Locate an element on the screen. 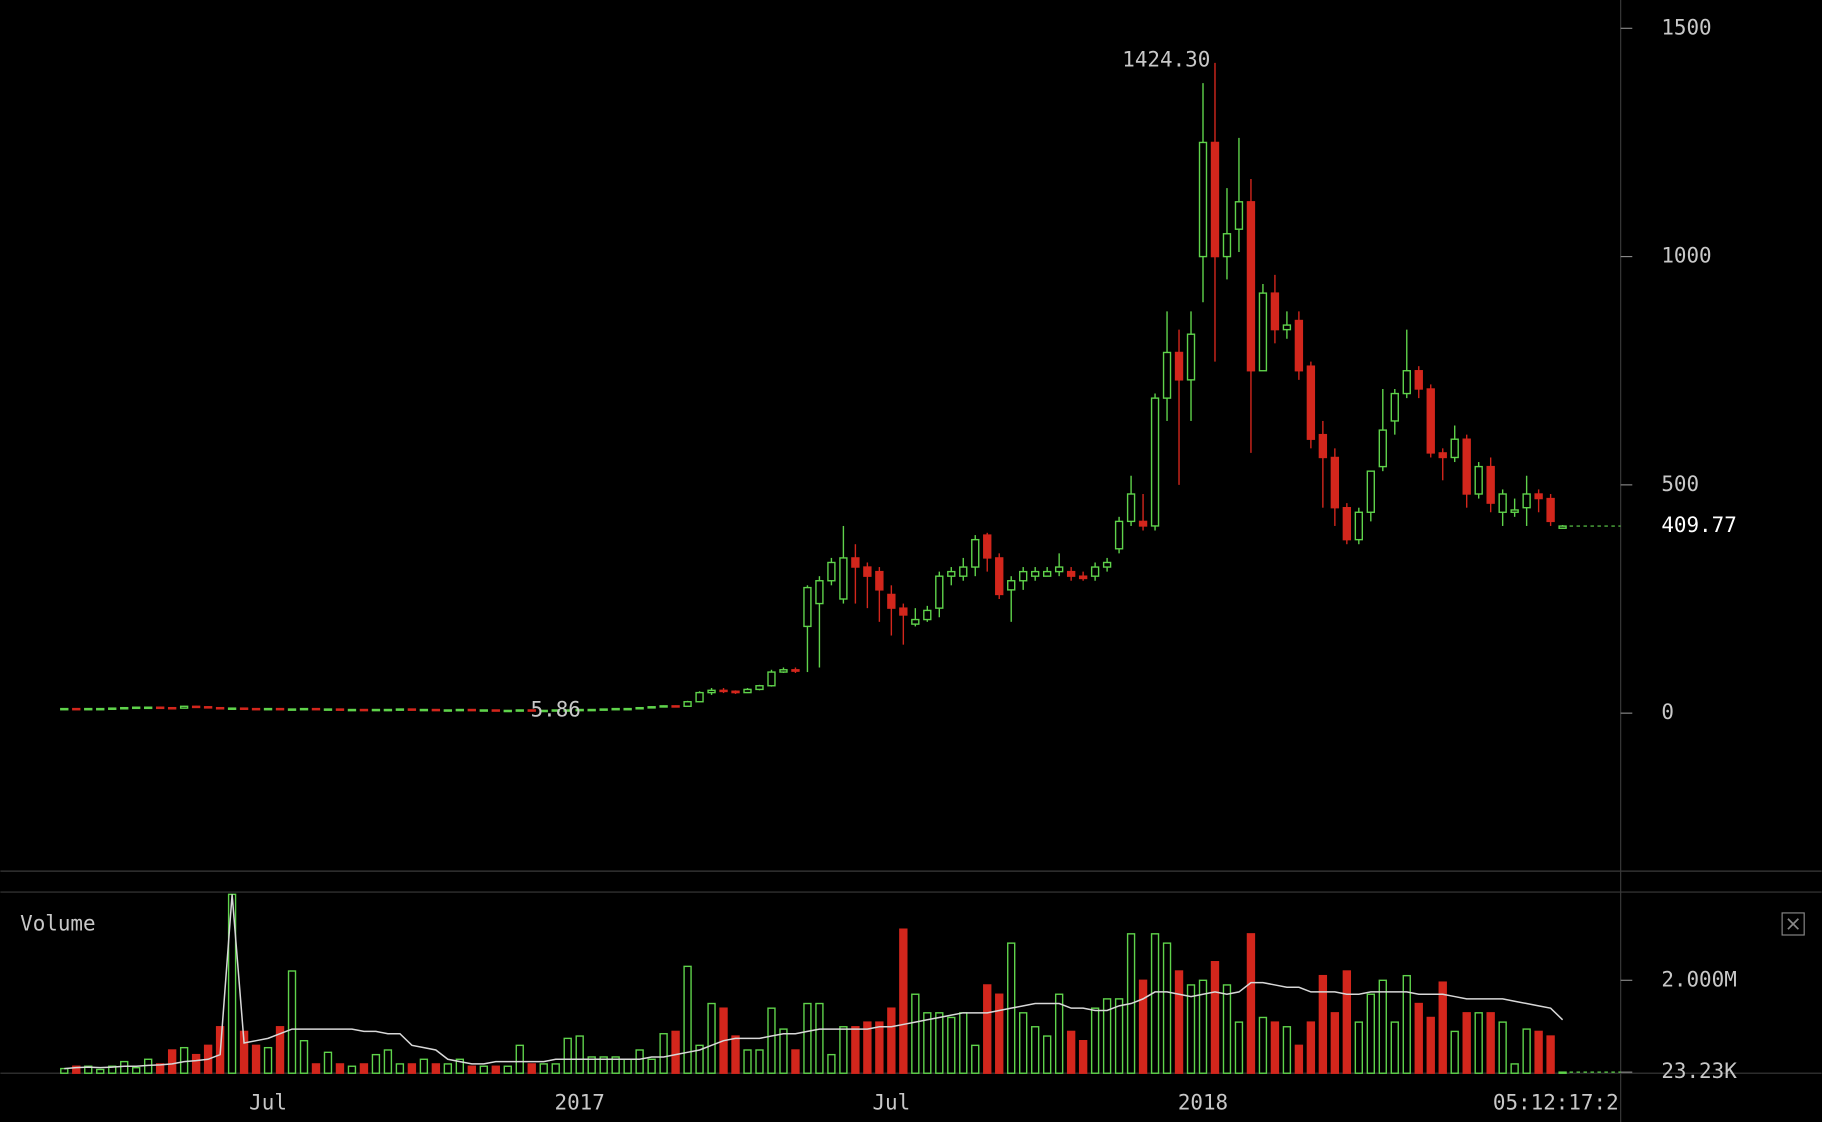  countdown: 05:12:17:2 is located at coordinates (1556, 1102).